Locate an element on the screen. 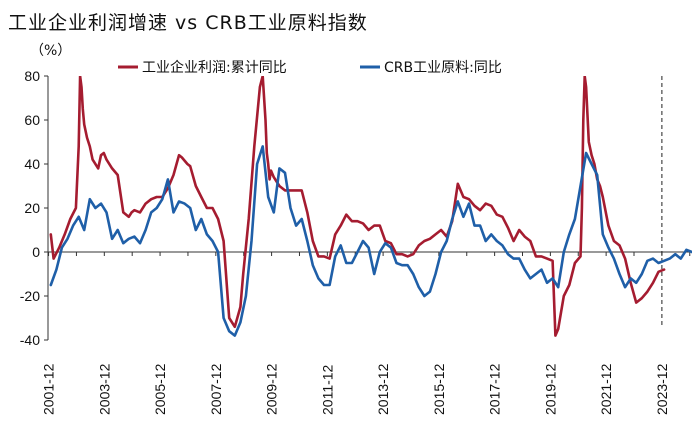  y-axis-unit-label: （%） is located at coordinates (51, 51).